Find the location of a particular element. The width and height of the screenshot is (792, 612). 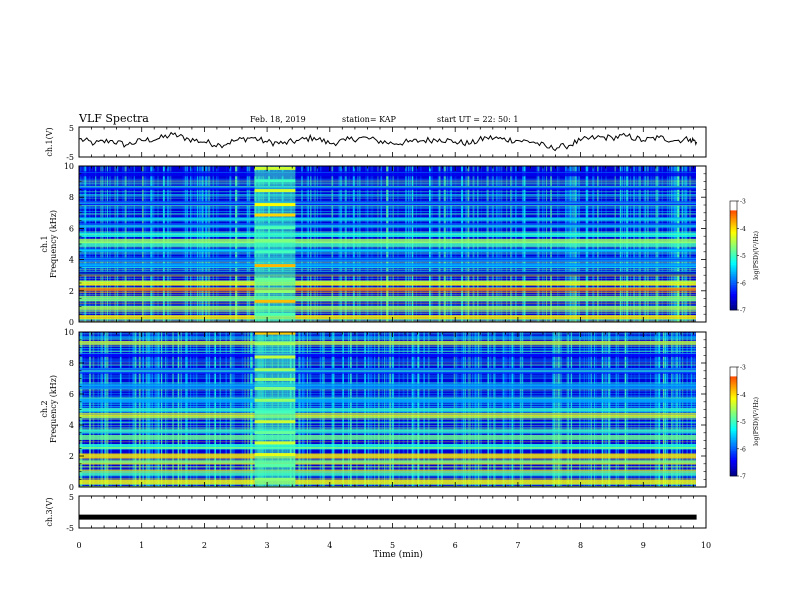

ch1-spectrogram-ylabel: ch.1 is located at coordinates (44, 243).